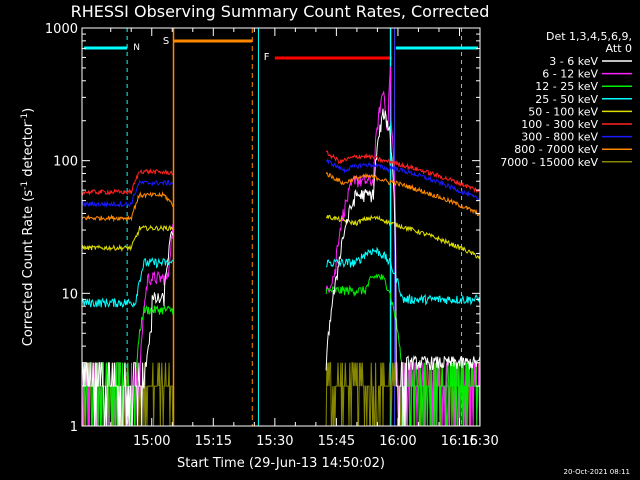  I want to click on series-line-7-seg0, so click(127, 206).